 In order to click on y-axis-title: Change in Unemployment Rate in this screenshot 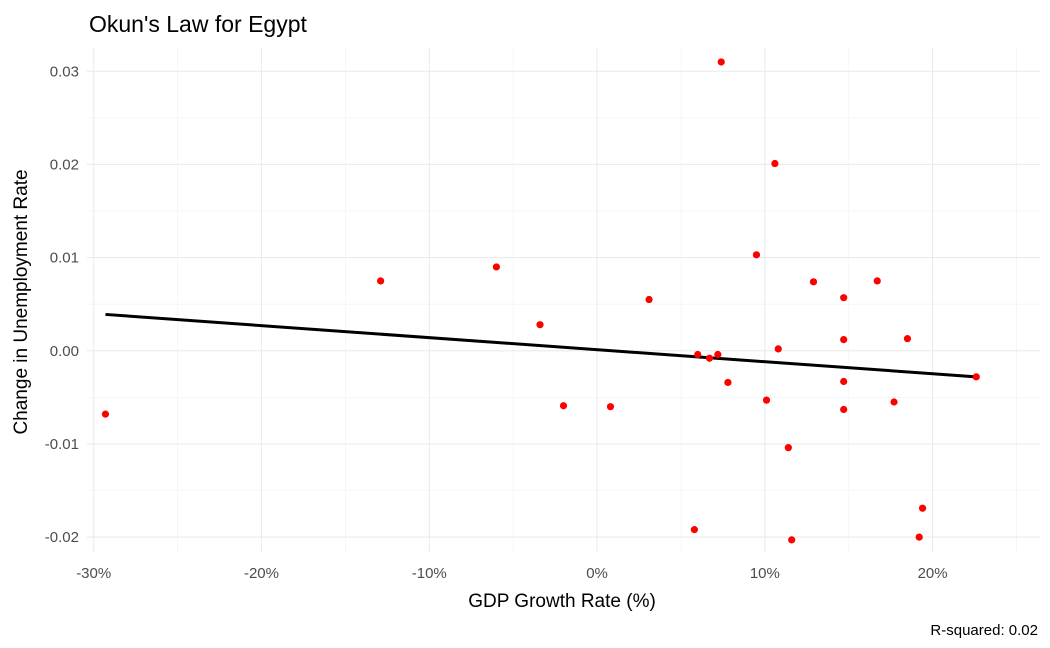, I will do `click(21, 301)`.